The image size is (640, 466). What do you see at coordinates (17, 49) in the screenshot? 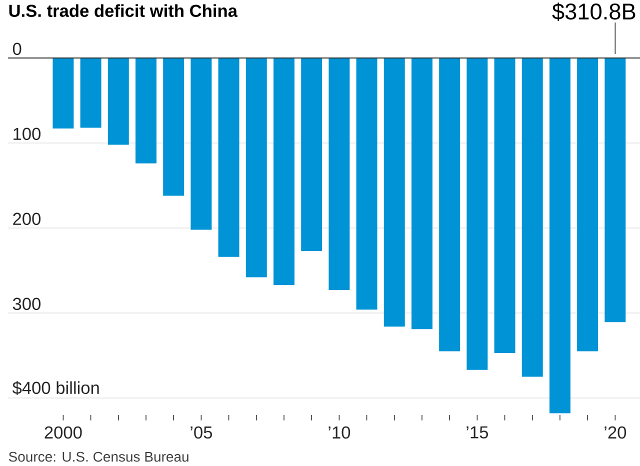
I see `y-tick-label: 0` at bounding box center [17, 49].